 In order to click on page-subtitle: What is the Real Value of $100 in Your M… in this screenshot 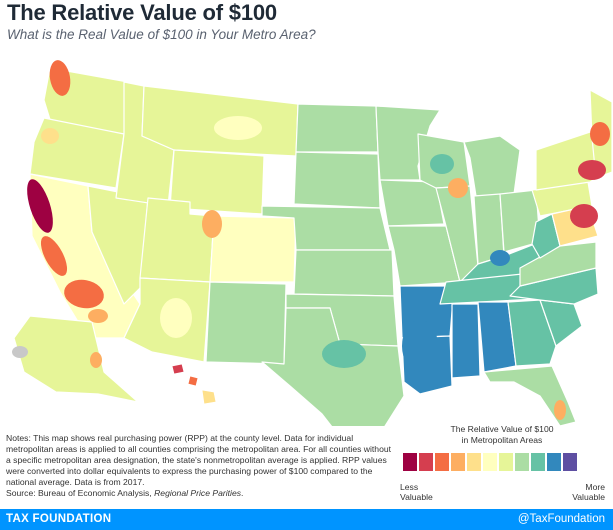, I will do `click(161, 34)`.